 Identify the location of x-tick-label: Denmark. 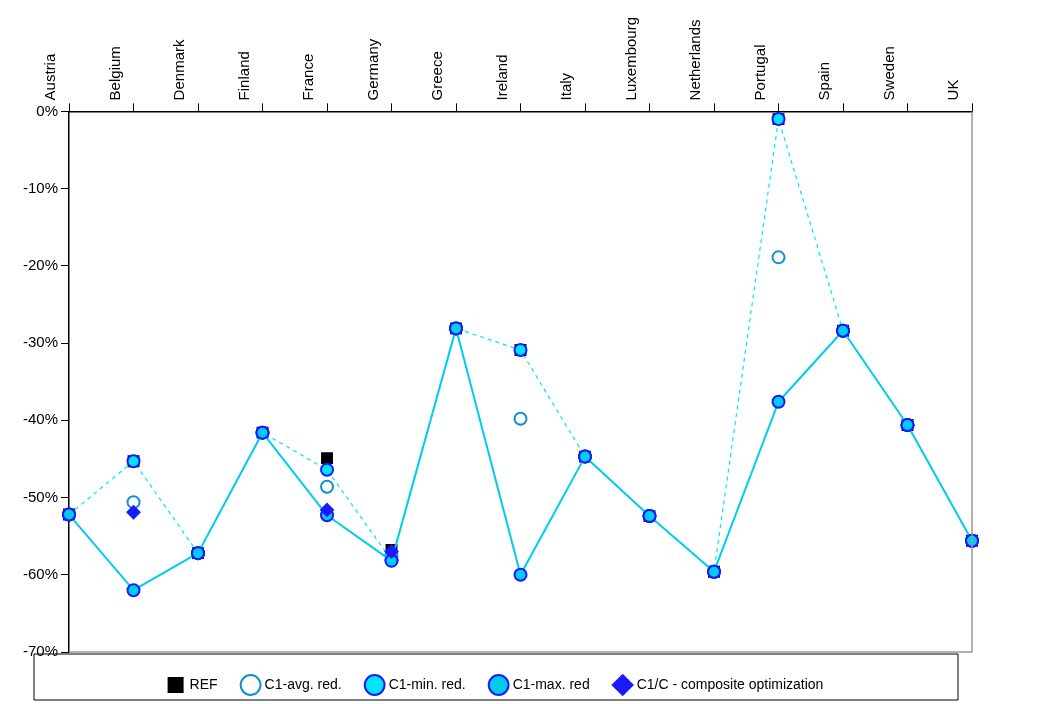
(179, 70).